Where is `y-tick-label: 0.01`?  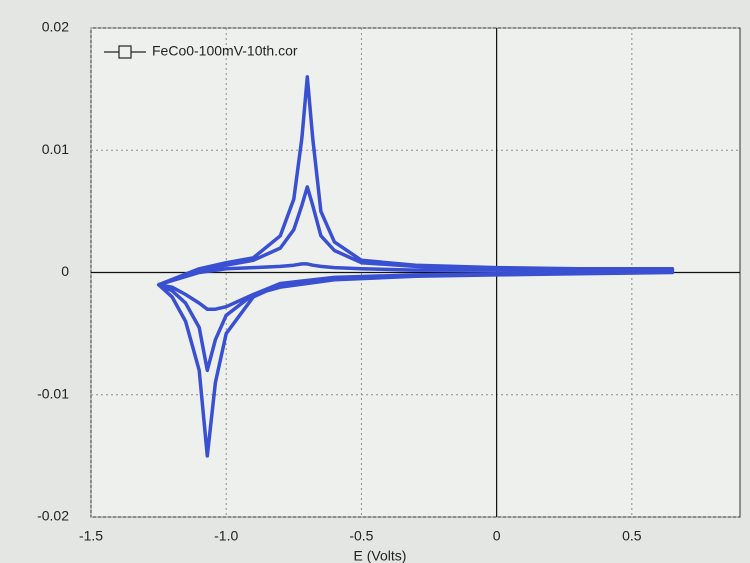 y-tick-label: 0.01 is located at coordinates (55, 149).